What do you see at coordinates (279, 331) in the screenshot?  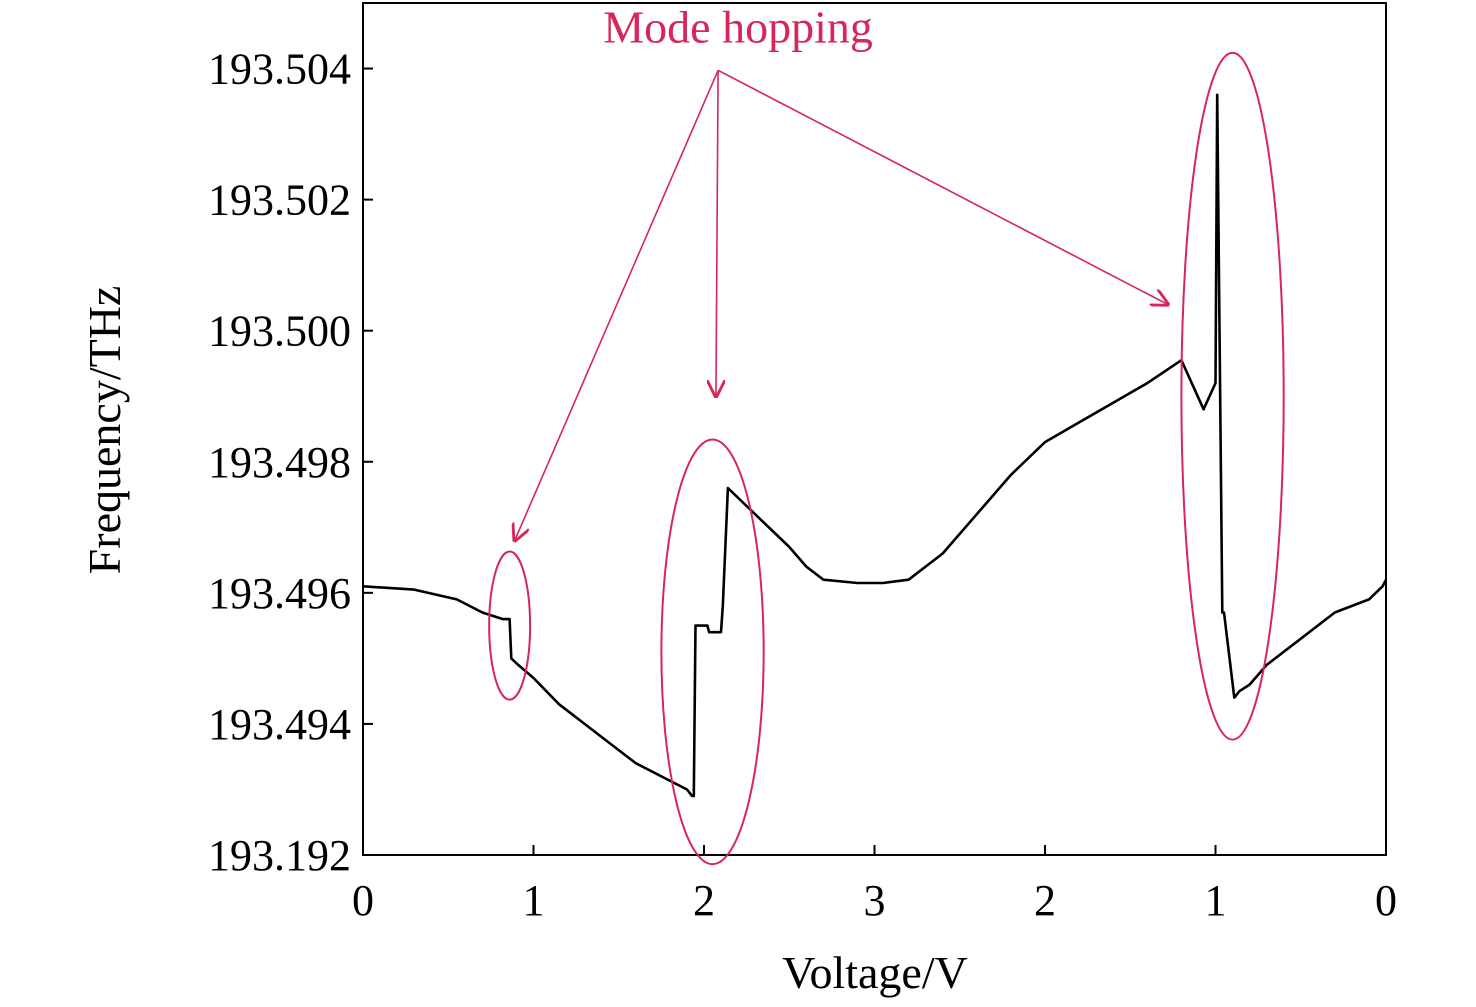 I see `y-tick-label: 193.500` at bounding box center [279, 331].